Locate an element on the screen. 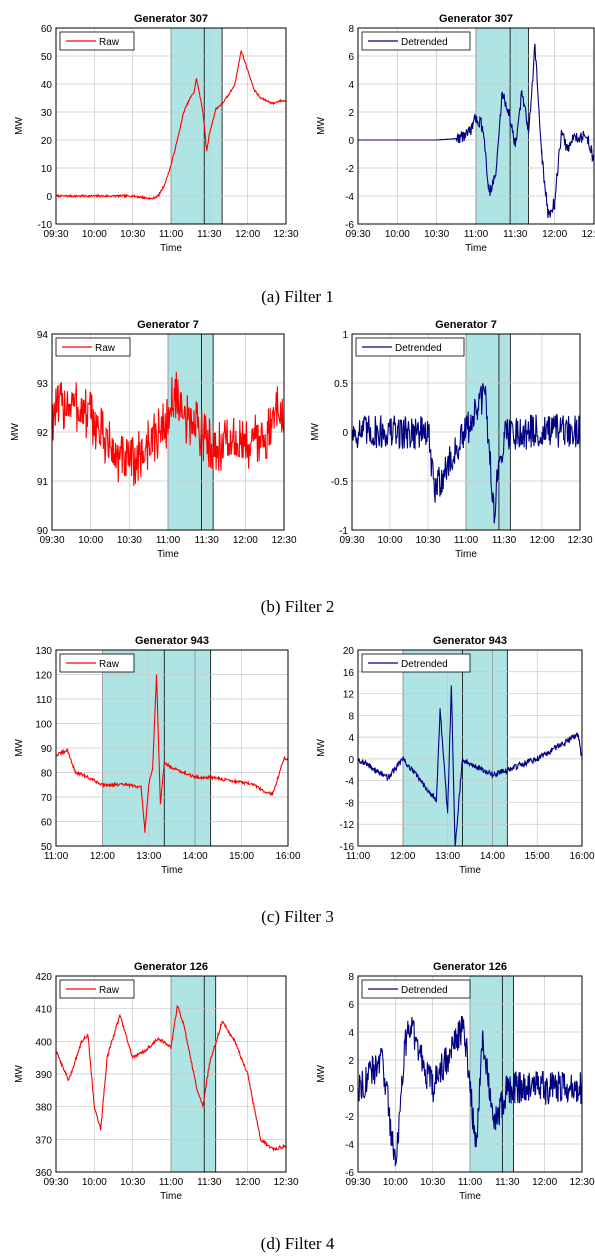 The height and width of the screenshot is (1257, 595). y-tick-label: 4 is located at coordinates (351, 738).